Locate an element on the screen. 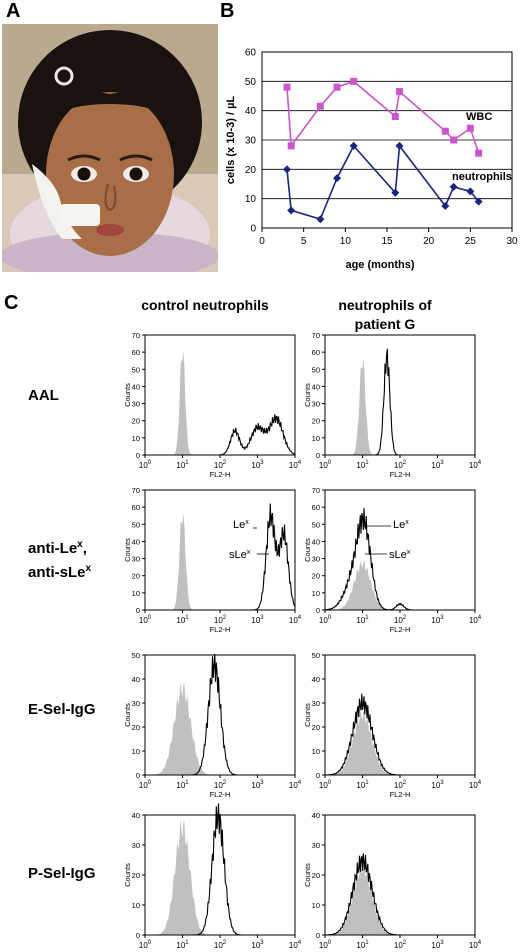 The height and width of the screenshot is (952, 520). lex-label: Lex is located at coordinates (401, 525).